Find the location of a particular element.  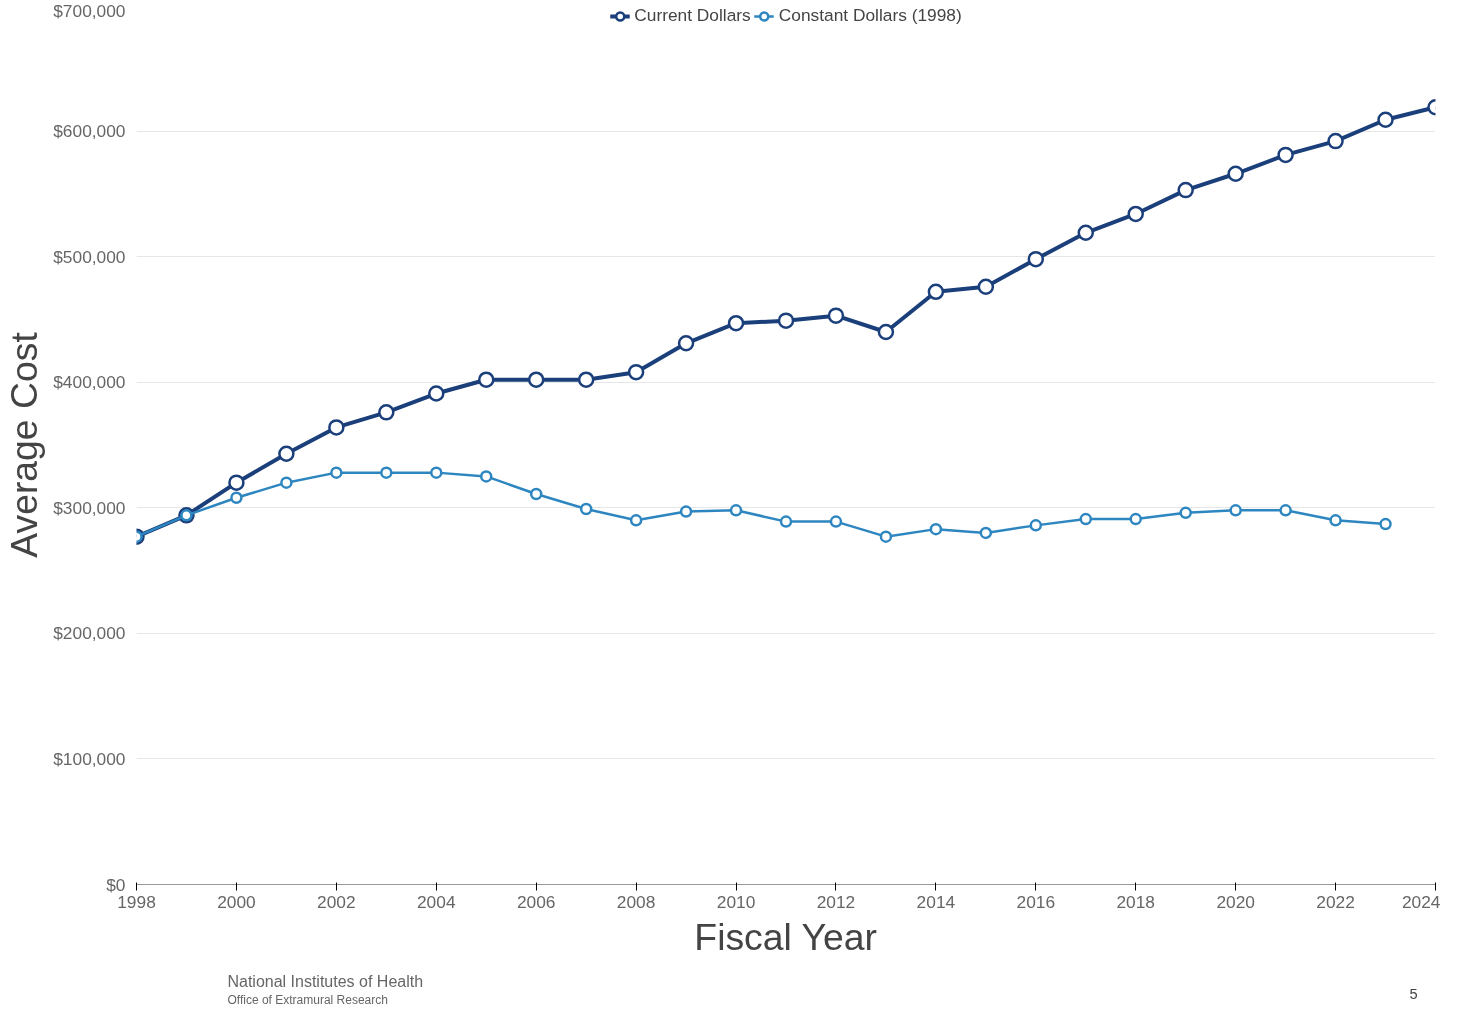

legend-label: Current Dollars is located at coordinates (692, 15).